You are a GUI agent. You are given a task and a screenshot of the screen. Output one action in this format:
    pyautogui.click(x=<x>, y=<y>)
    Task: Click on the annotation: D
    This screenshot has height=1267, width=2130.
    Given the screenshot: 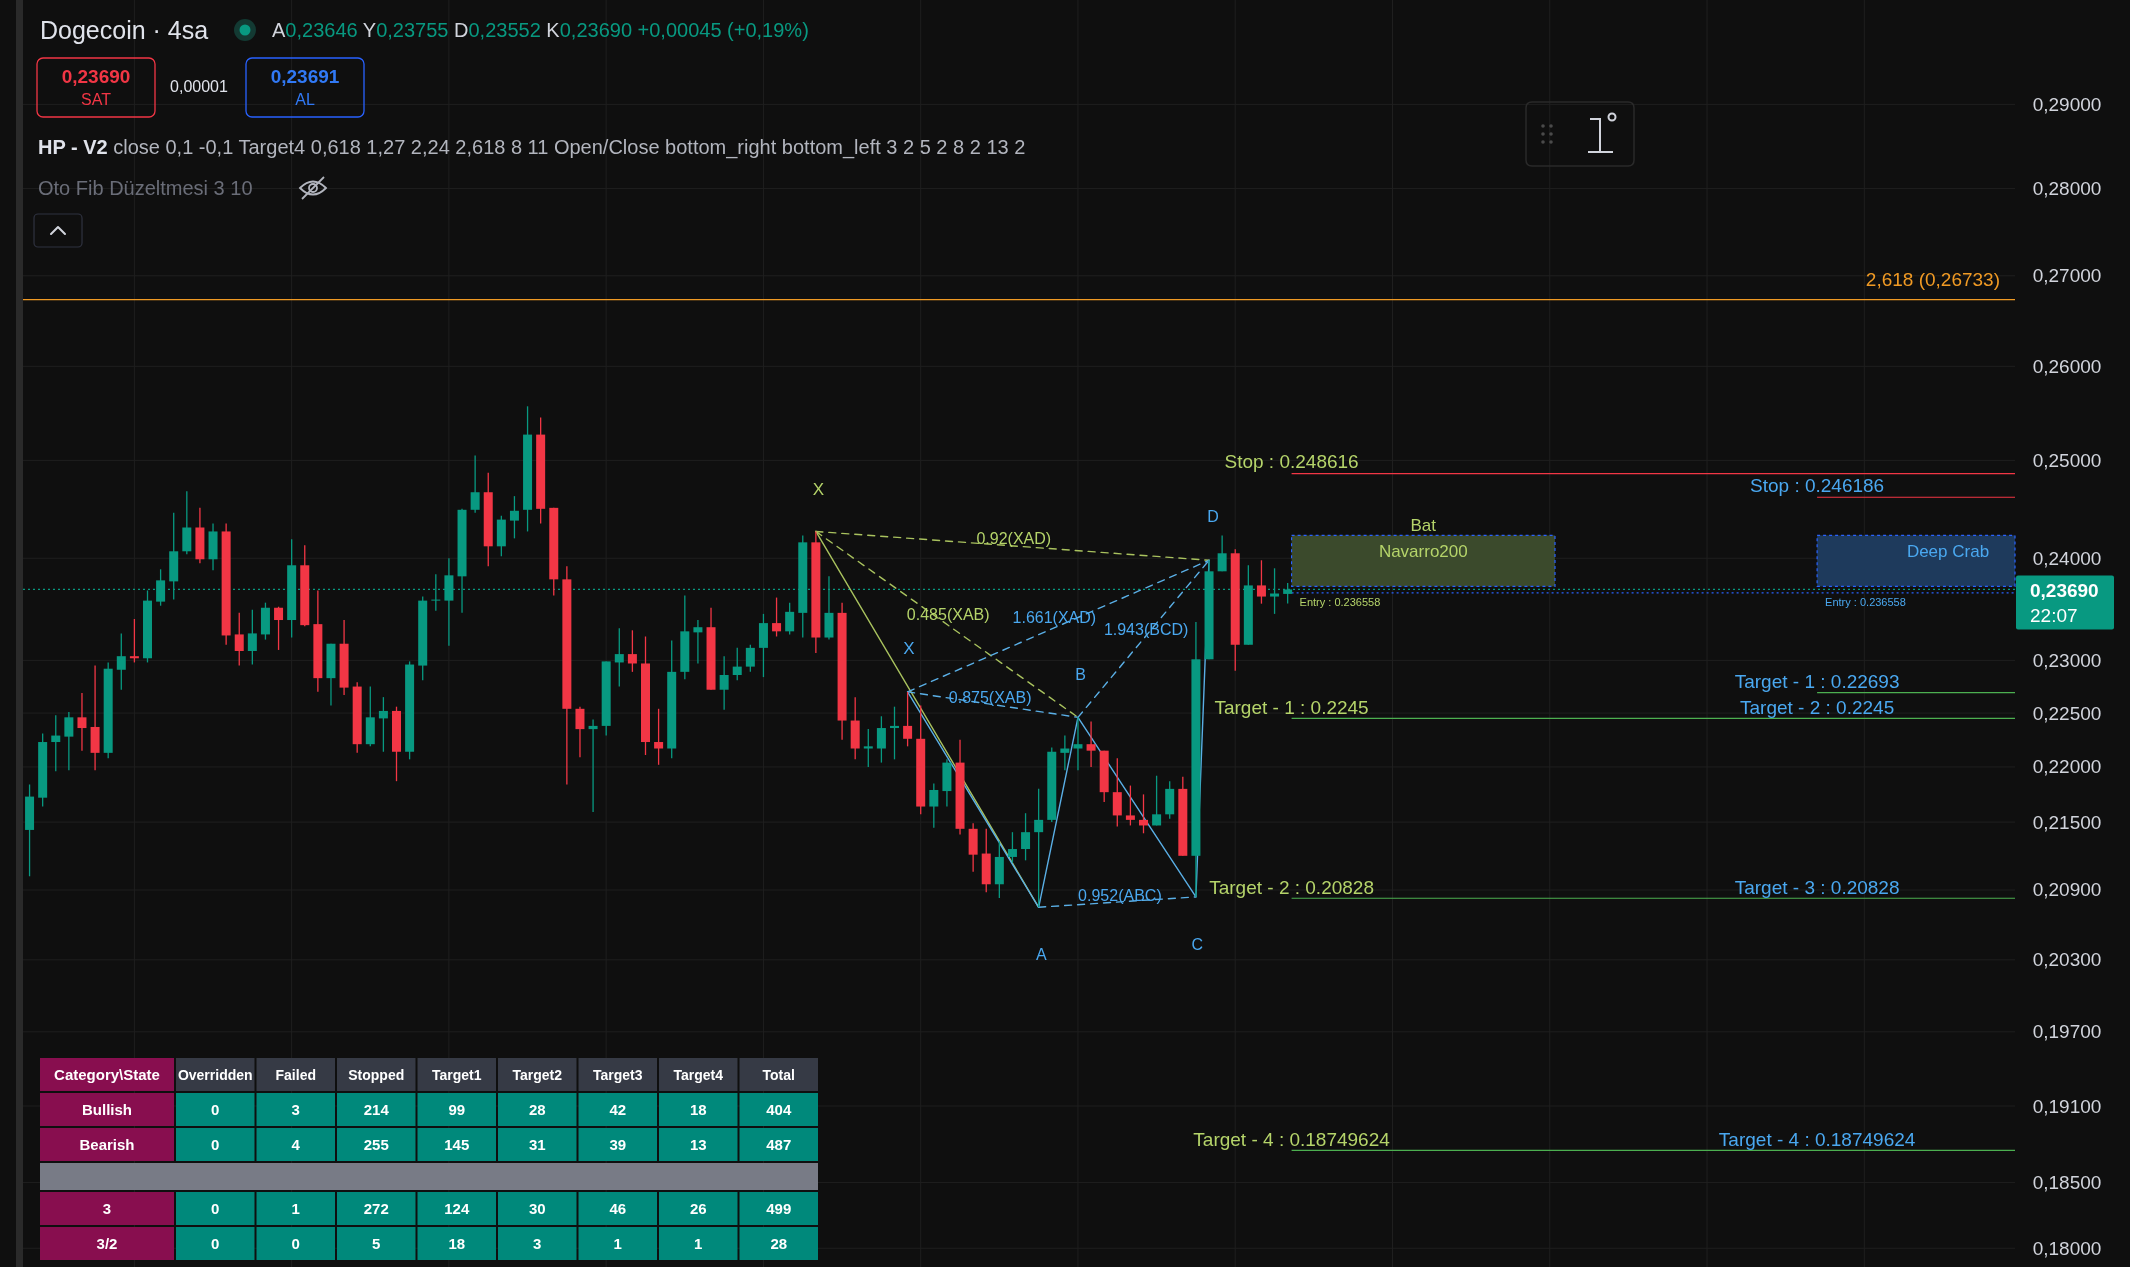 What is the action you would take?
    pyautogui.click(x=1213, y=516)
    